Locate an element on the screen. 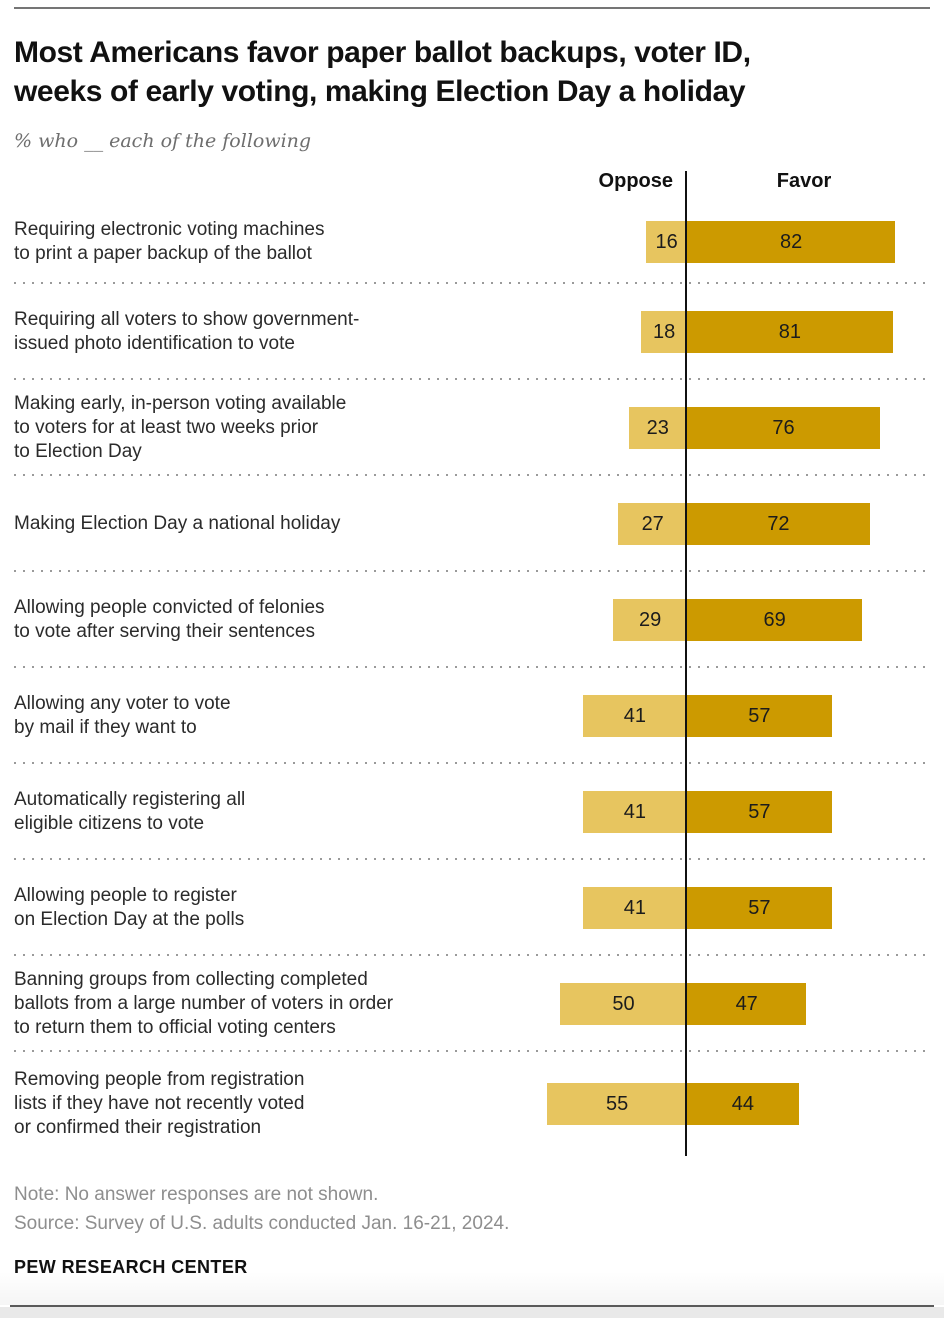 Image resolution: width=944 pixels, height=1318 pixels. oppose-bar: 16 is located at coordinates (666, 242).